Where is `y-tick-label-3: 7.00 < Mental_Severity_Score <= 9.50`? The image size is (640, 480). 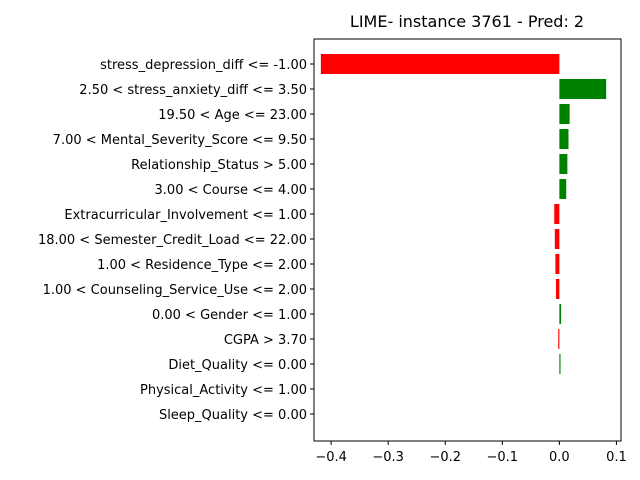
y-tick-label-3: 7.00 < Mental_Severity_Score <= 9.50 is located at coordinates (180, 140).